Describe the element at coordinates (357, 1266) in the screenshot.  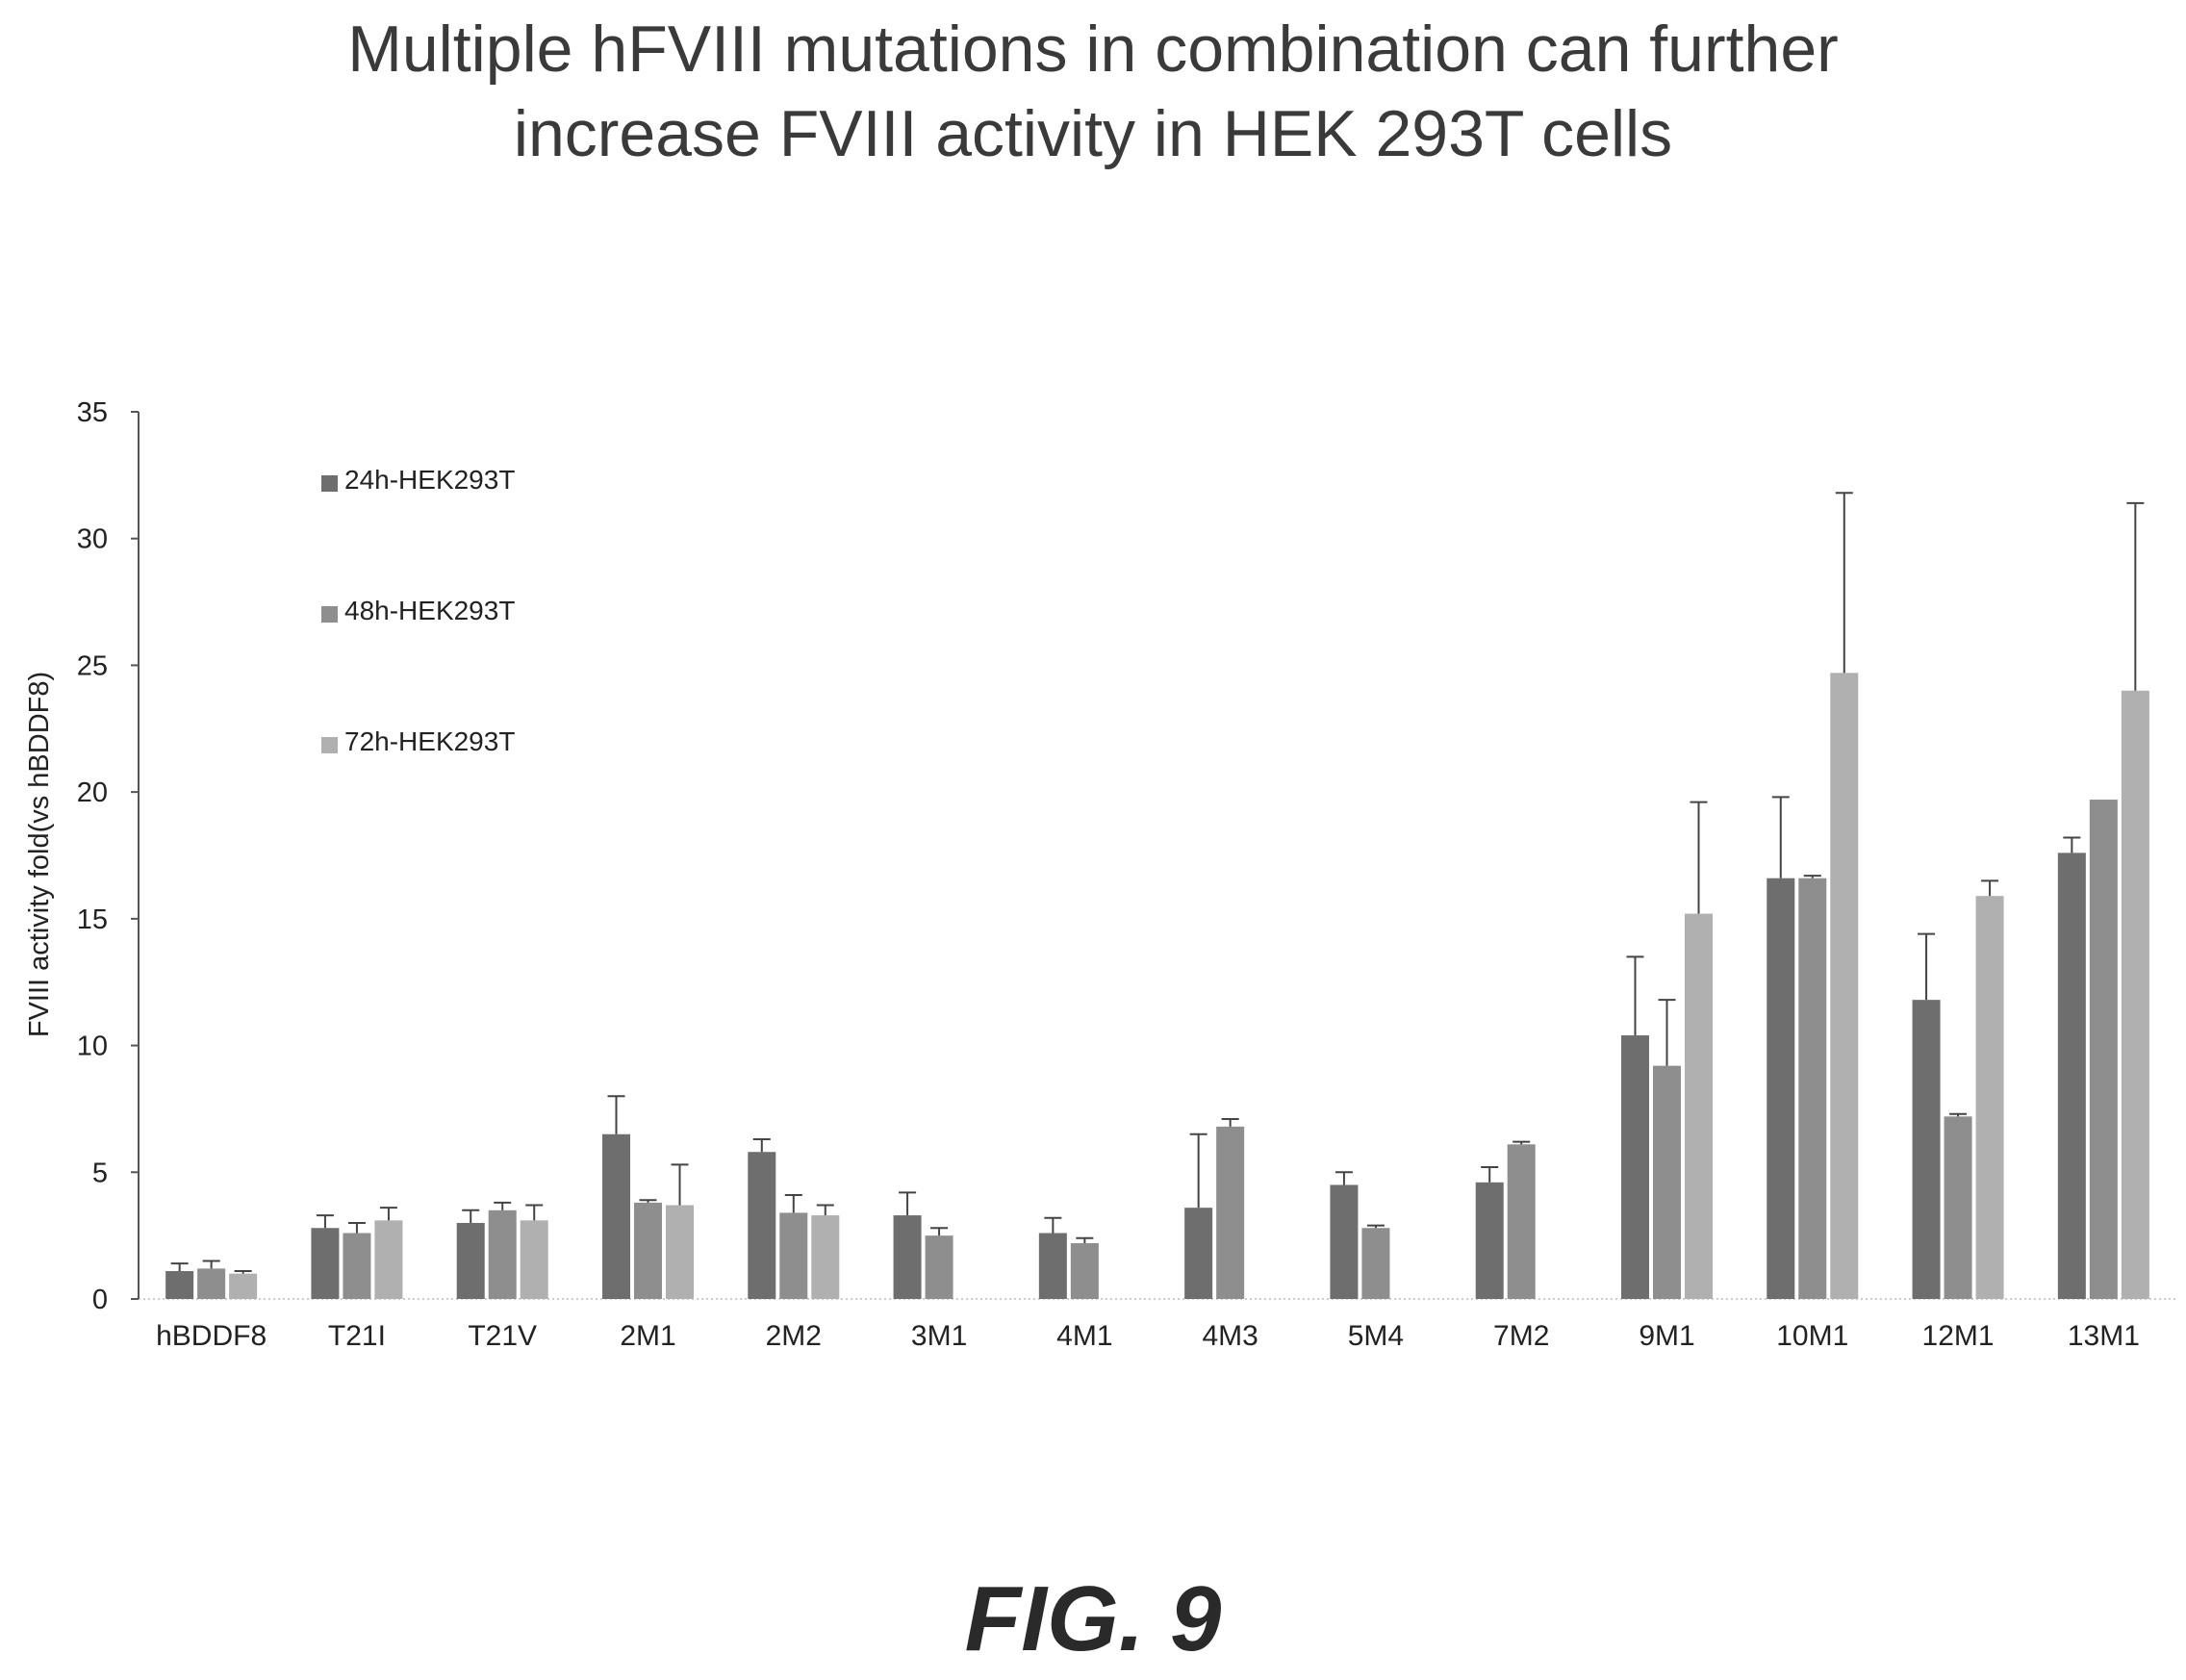
I see `bar-T21I-48h-HEK293T` at that location.